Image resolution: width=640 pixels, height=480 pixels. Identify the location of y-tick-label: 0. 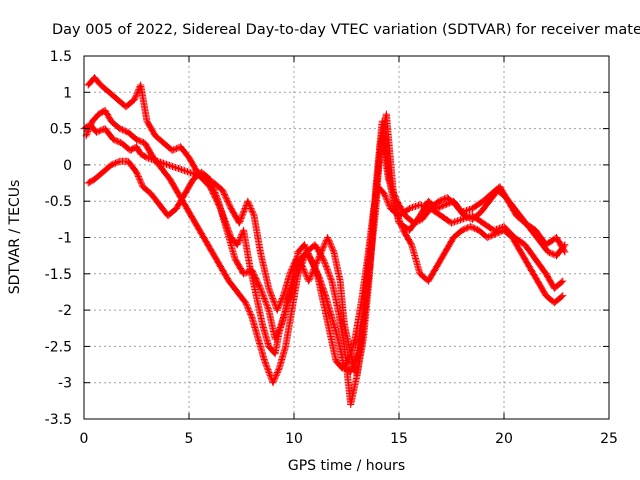
(67, 166).